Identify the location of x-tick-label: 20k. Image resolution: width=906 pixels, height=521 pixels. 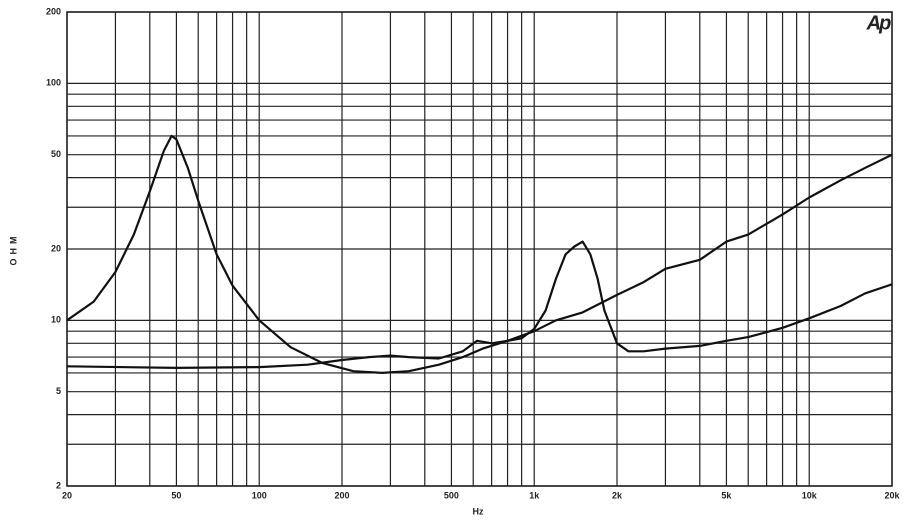
(892, 495).